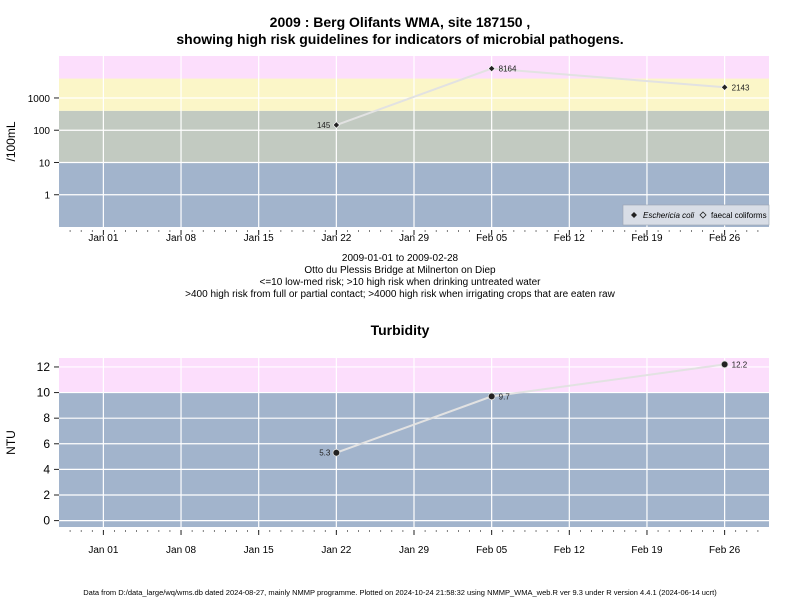  I want to click on y-tick-label: 4, so click(46, 469).